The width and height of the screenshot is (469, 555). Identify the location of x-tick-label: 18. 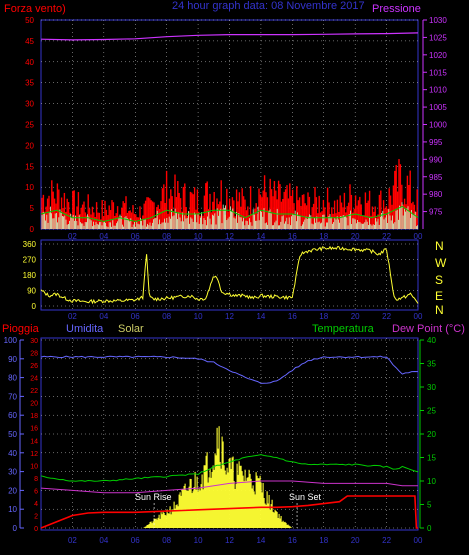
(323, 540).